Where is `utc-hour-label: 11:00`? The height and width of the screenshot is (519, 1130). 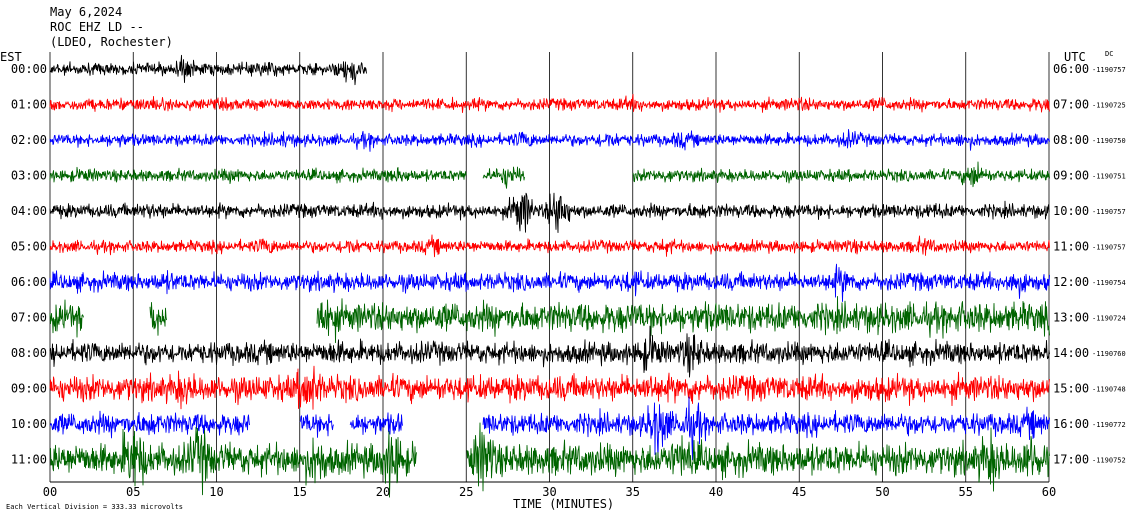 utc-hour-label: 11:00 is located at coordinates (1071, 247).